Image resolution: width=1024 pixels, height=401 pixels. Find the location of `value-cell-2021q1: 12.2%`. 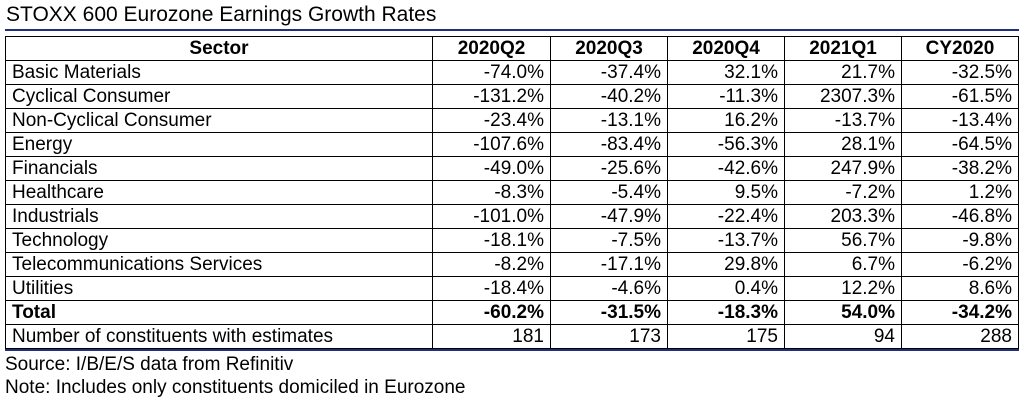

value-cell-2021q1: 12.2% is located at coordinates (843, 288).